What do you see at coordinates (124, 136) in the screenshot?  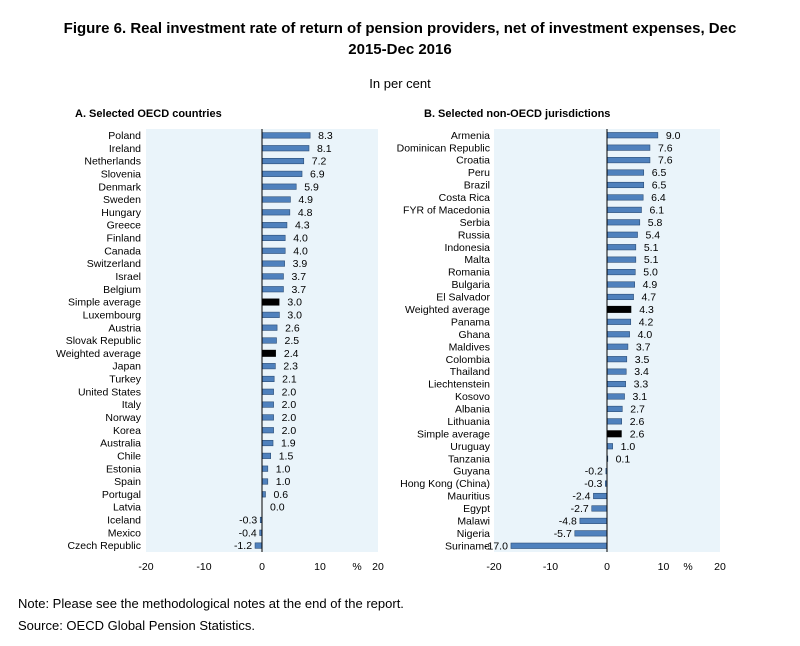 I see `category-label: Poland` at bounding box center [124, 136].